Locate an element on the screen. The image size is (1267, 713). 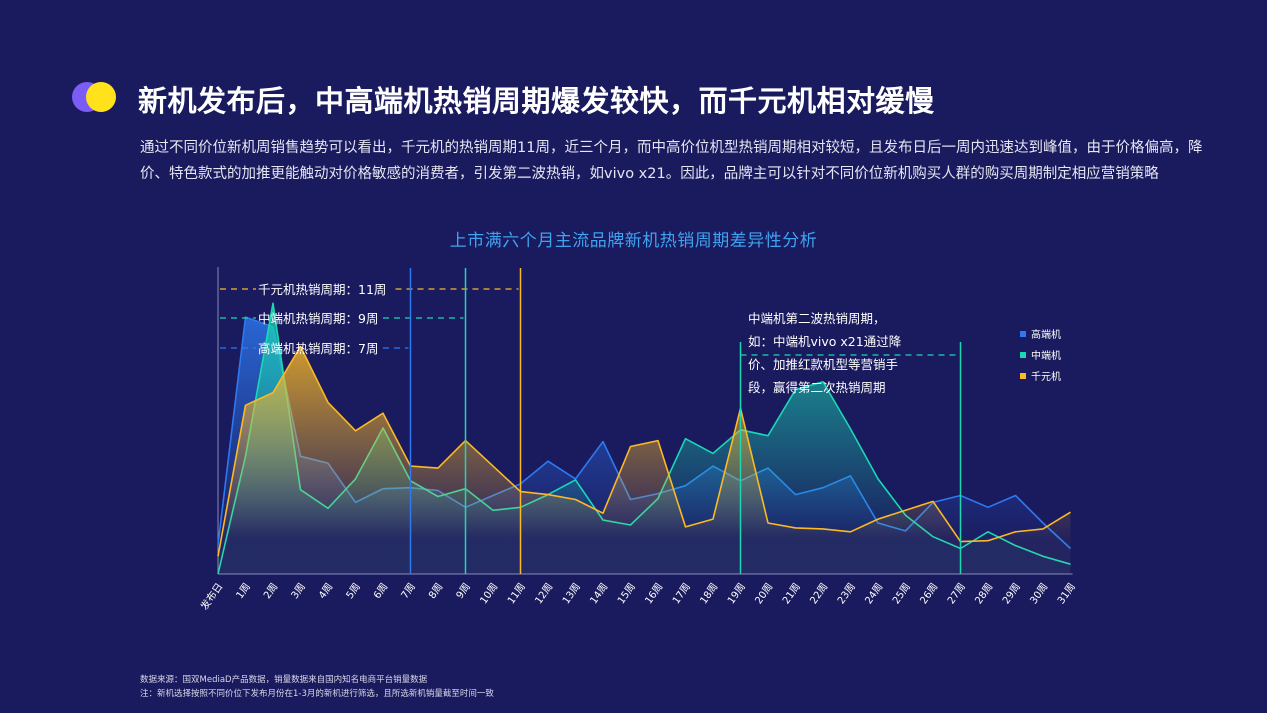
x-tick-label: 26周 is located at coordinates (929, 594).